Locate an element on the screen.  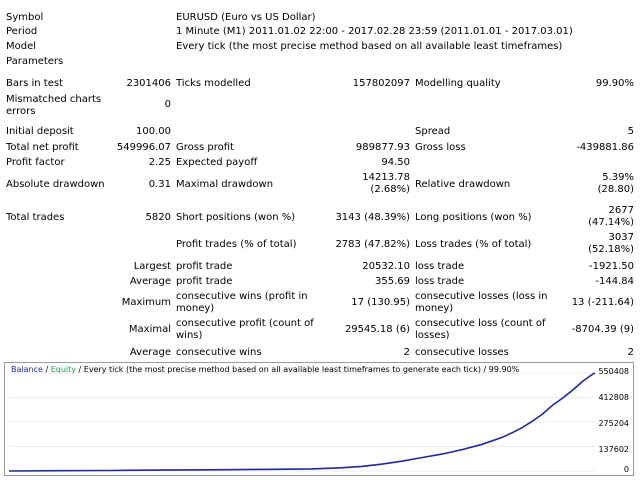
expected-payoff-value: 94.50 is located at coordinates (395, 162).